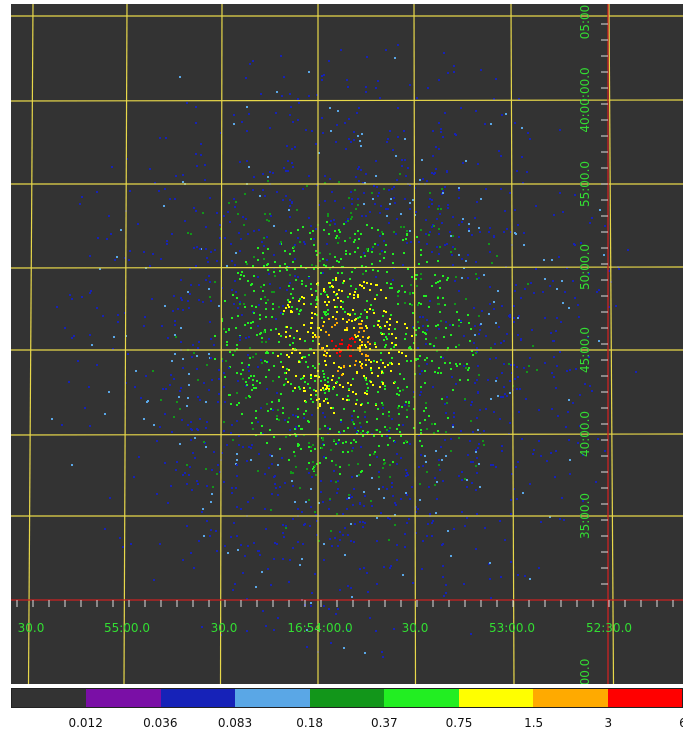 Image resolution: width=683 pixels, height=735 pixels. Describe the element at coordinates (459, 723) in the screenshot. I see `colorbar-tick-label: 0.75` at that location.